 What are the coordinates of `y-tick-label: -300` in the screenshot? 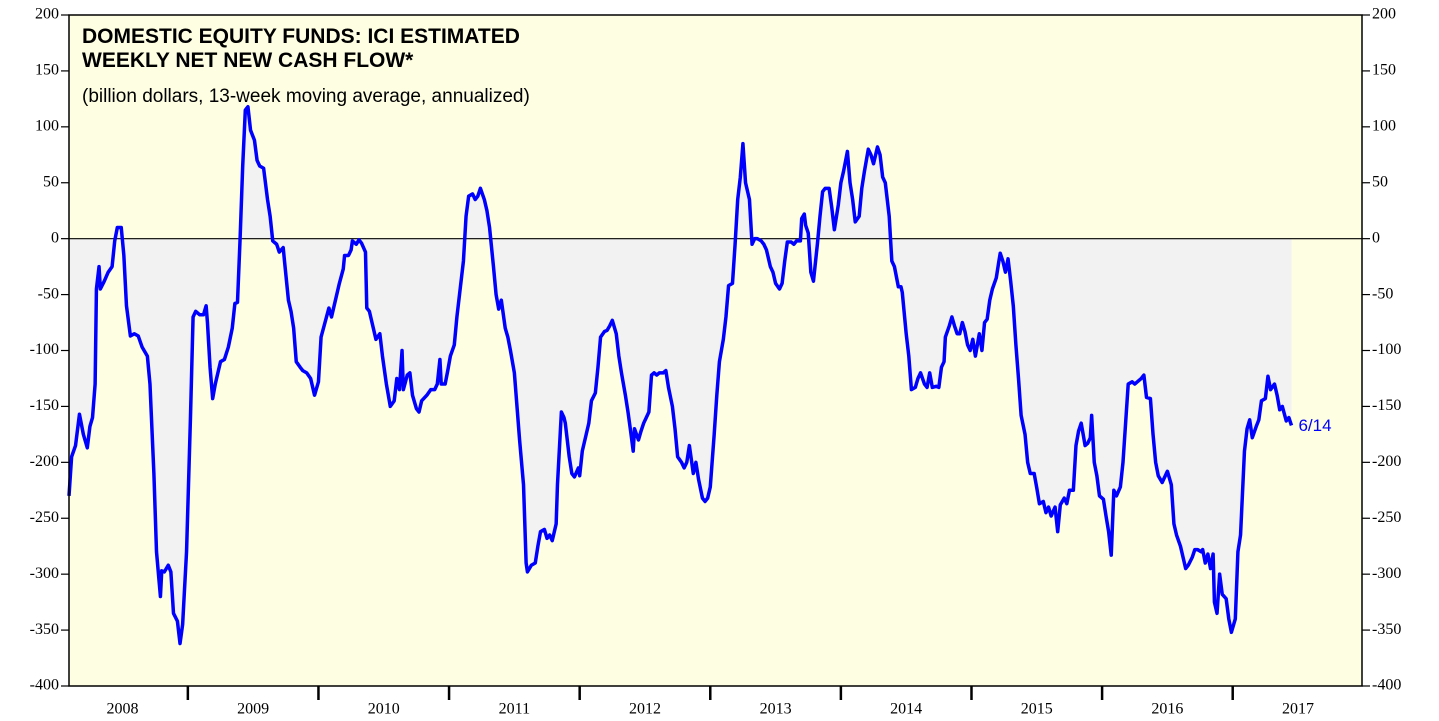 It's located at (44, 573).